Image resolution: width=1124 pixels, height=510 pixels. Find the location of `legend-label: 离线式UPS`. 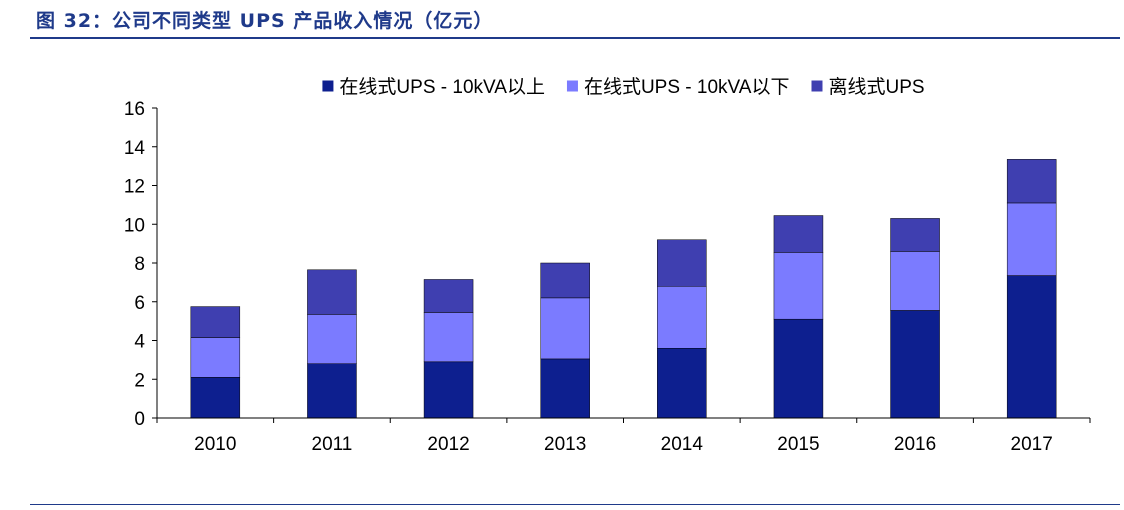

legend-label: 离线式UPS is located at coordinates (876, 87).